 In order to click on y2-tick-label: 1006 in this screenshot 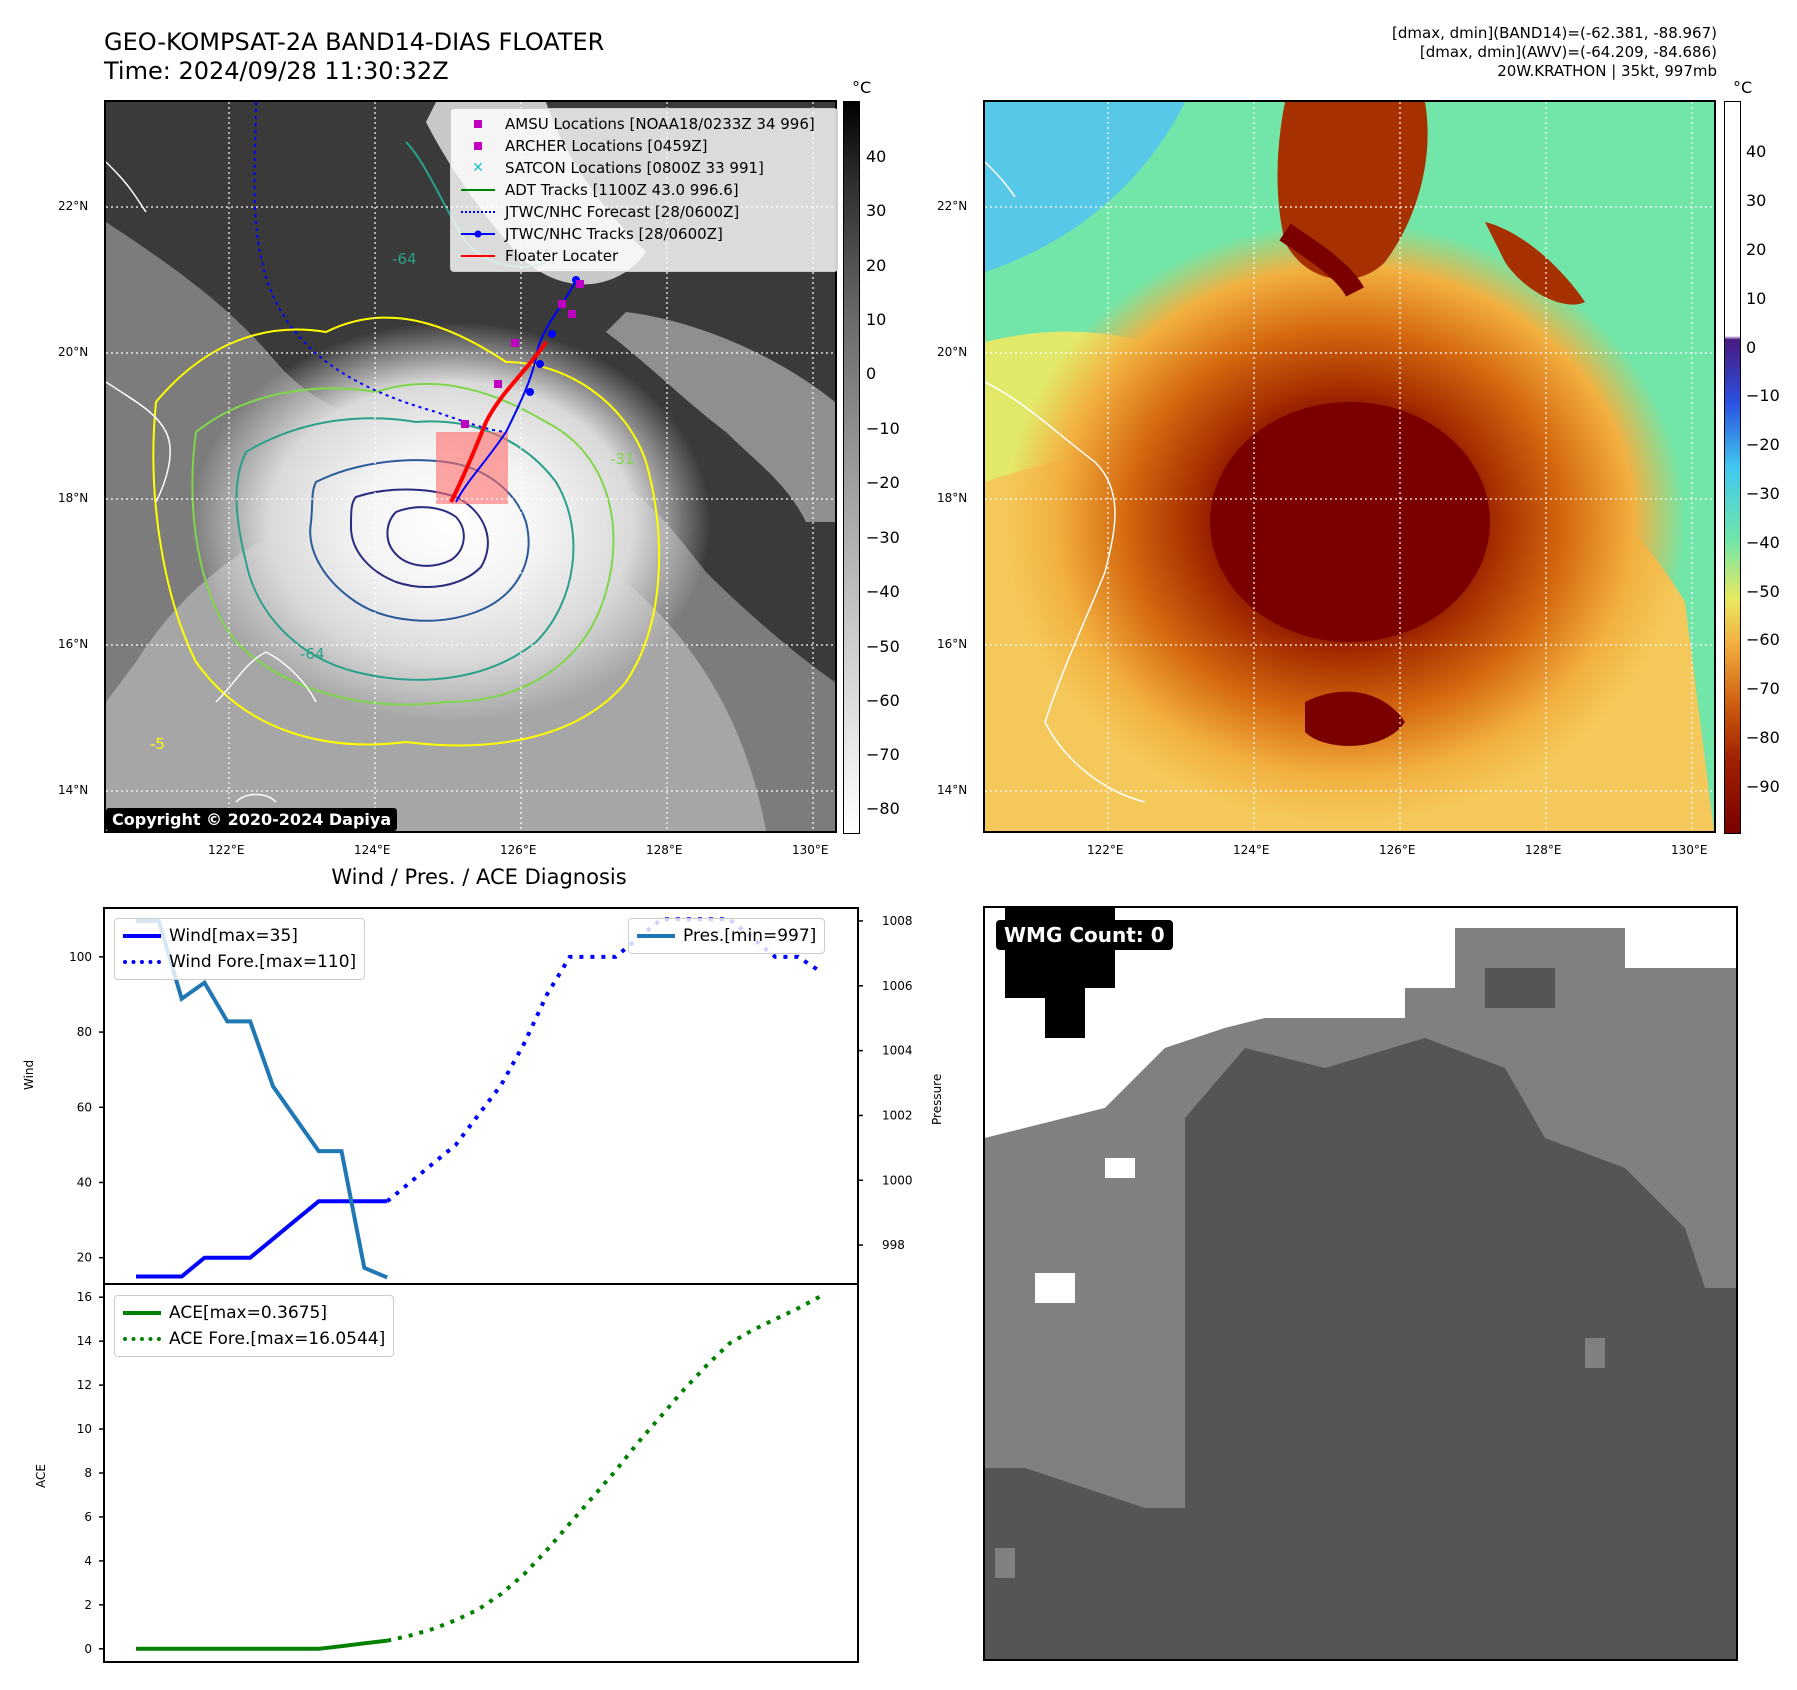, I will do `click(897, 986)`.